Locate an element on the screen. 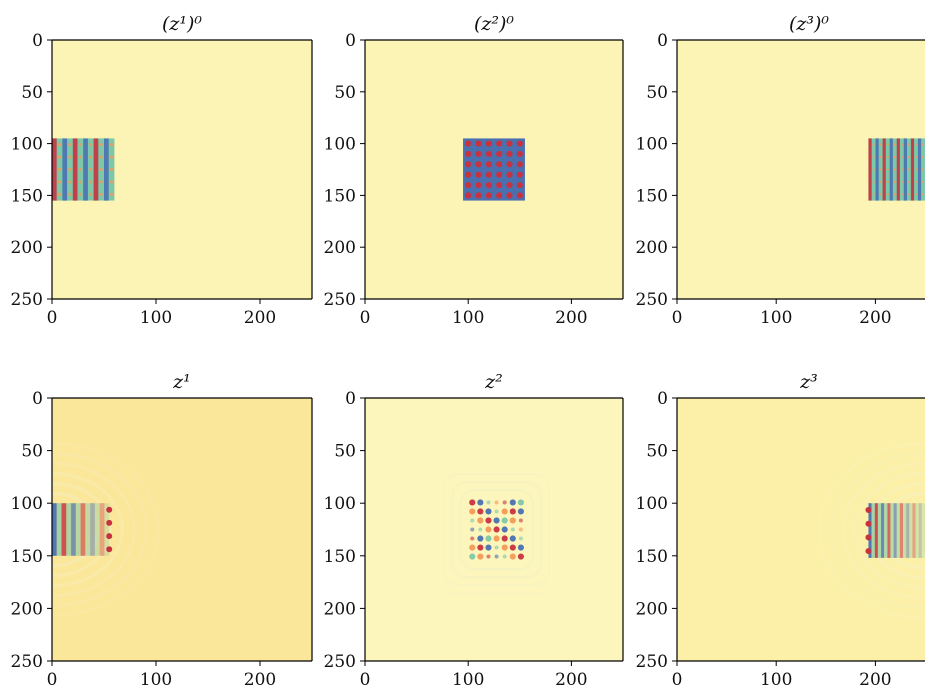 The height and width of the screenshot is (689, 925). panel-title: z² is located at coordinates (493, 382).